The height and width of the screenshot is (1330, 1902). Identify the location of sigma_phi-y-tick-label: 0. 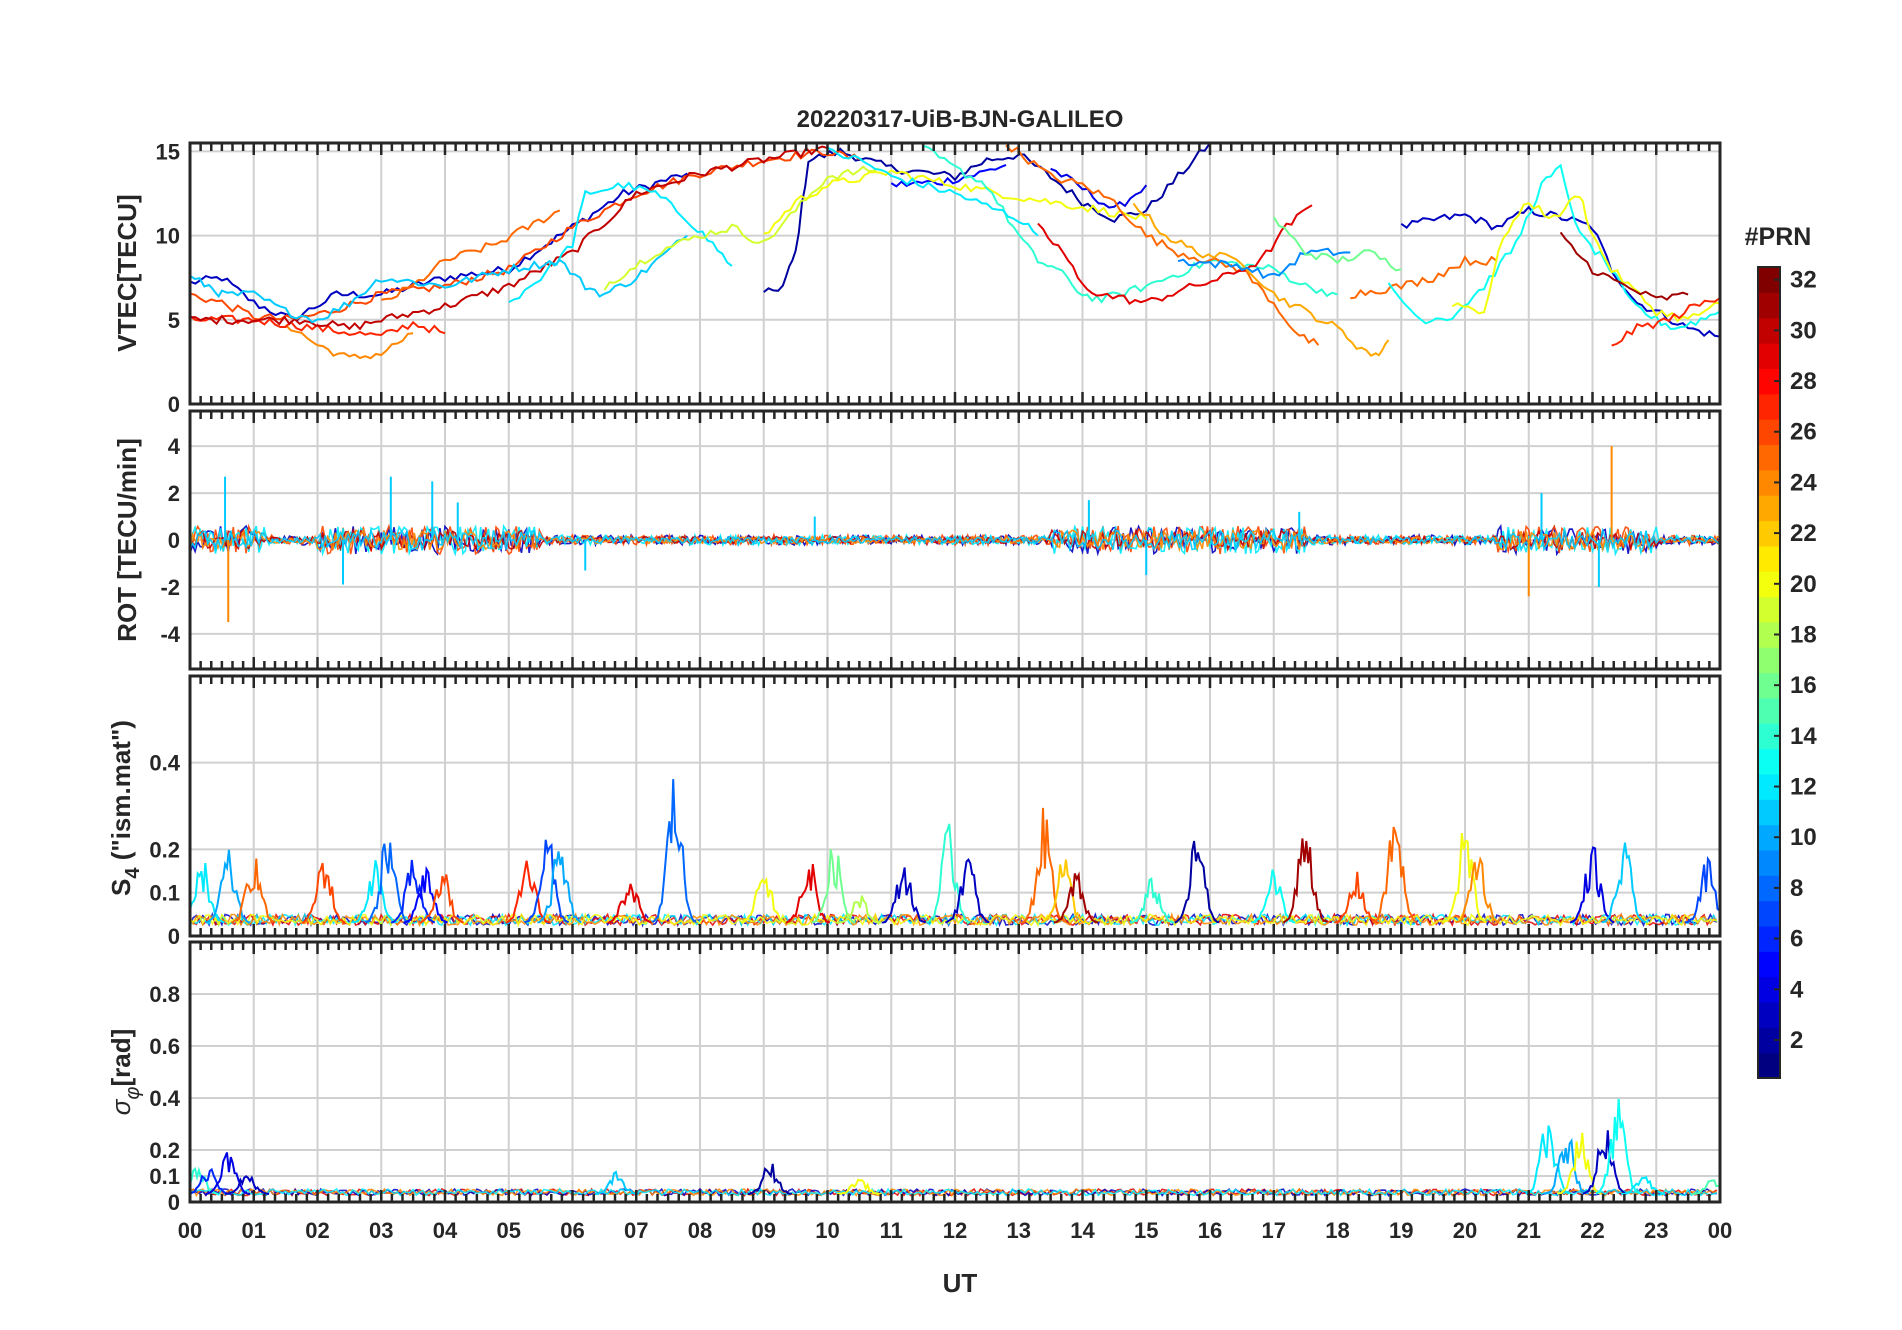
(174, 1202).